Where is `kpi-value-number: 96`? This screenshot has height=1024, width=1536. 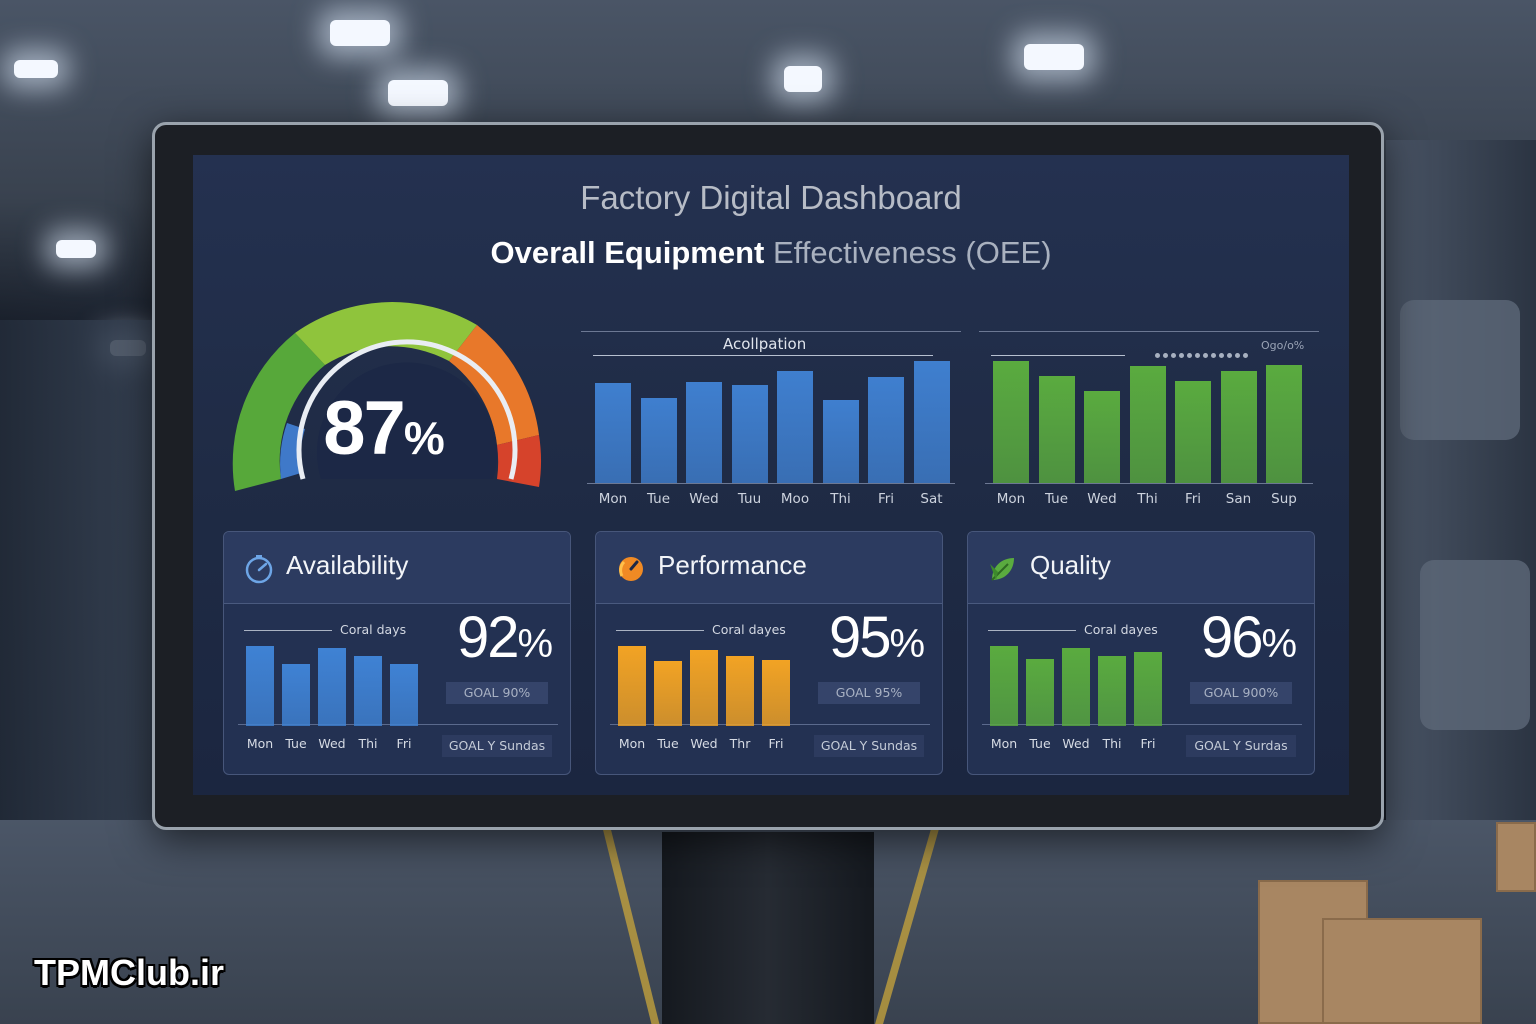
kpi-value-number: 96 is located at coordinates (1231, 637).